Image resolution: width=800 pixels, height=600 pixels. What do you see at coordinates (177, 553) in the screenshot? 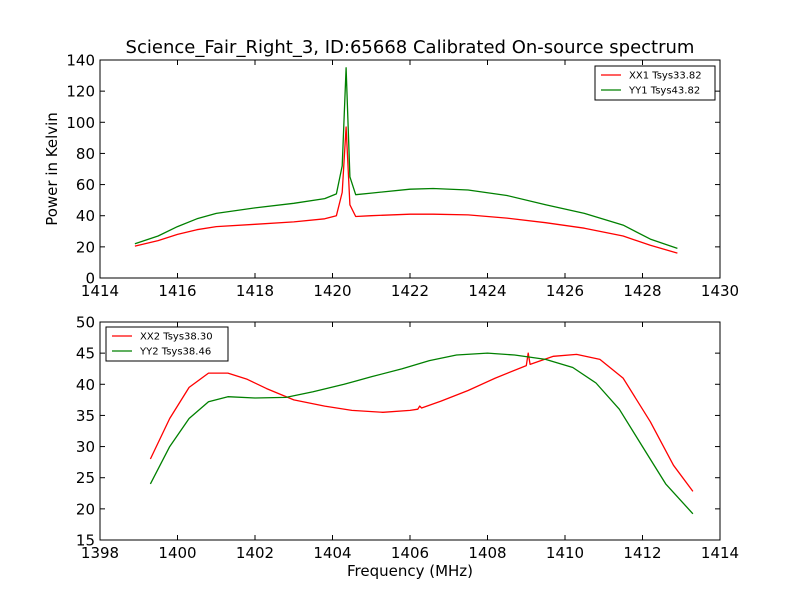
I see `x-tick-label: 1400` at bounding box center [177, 553].